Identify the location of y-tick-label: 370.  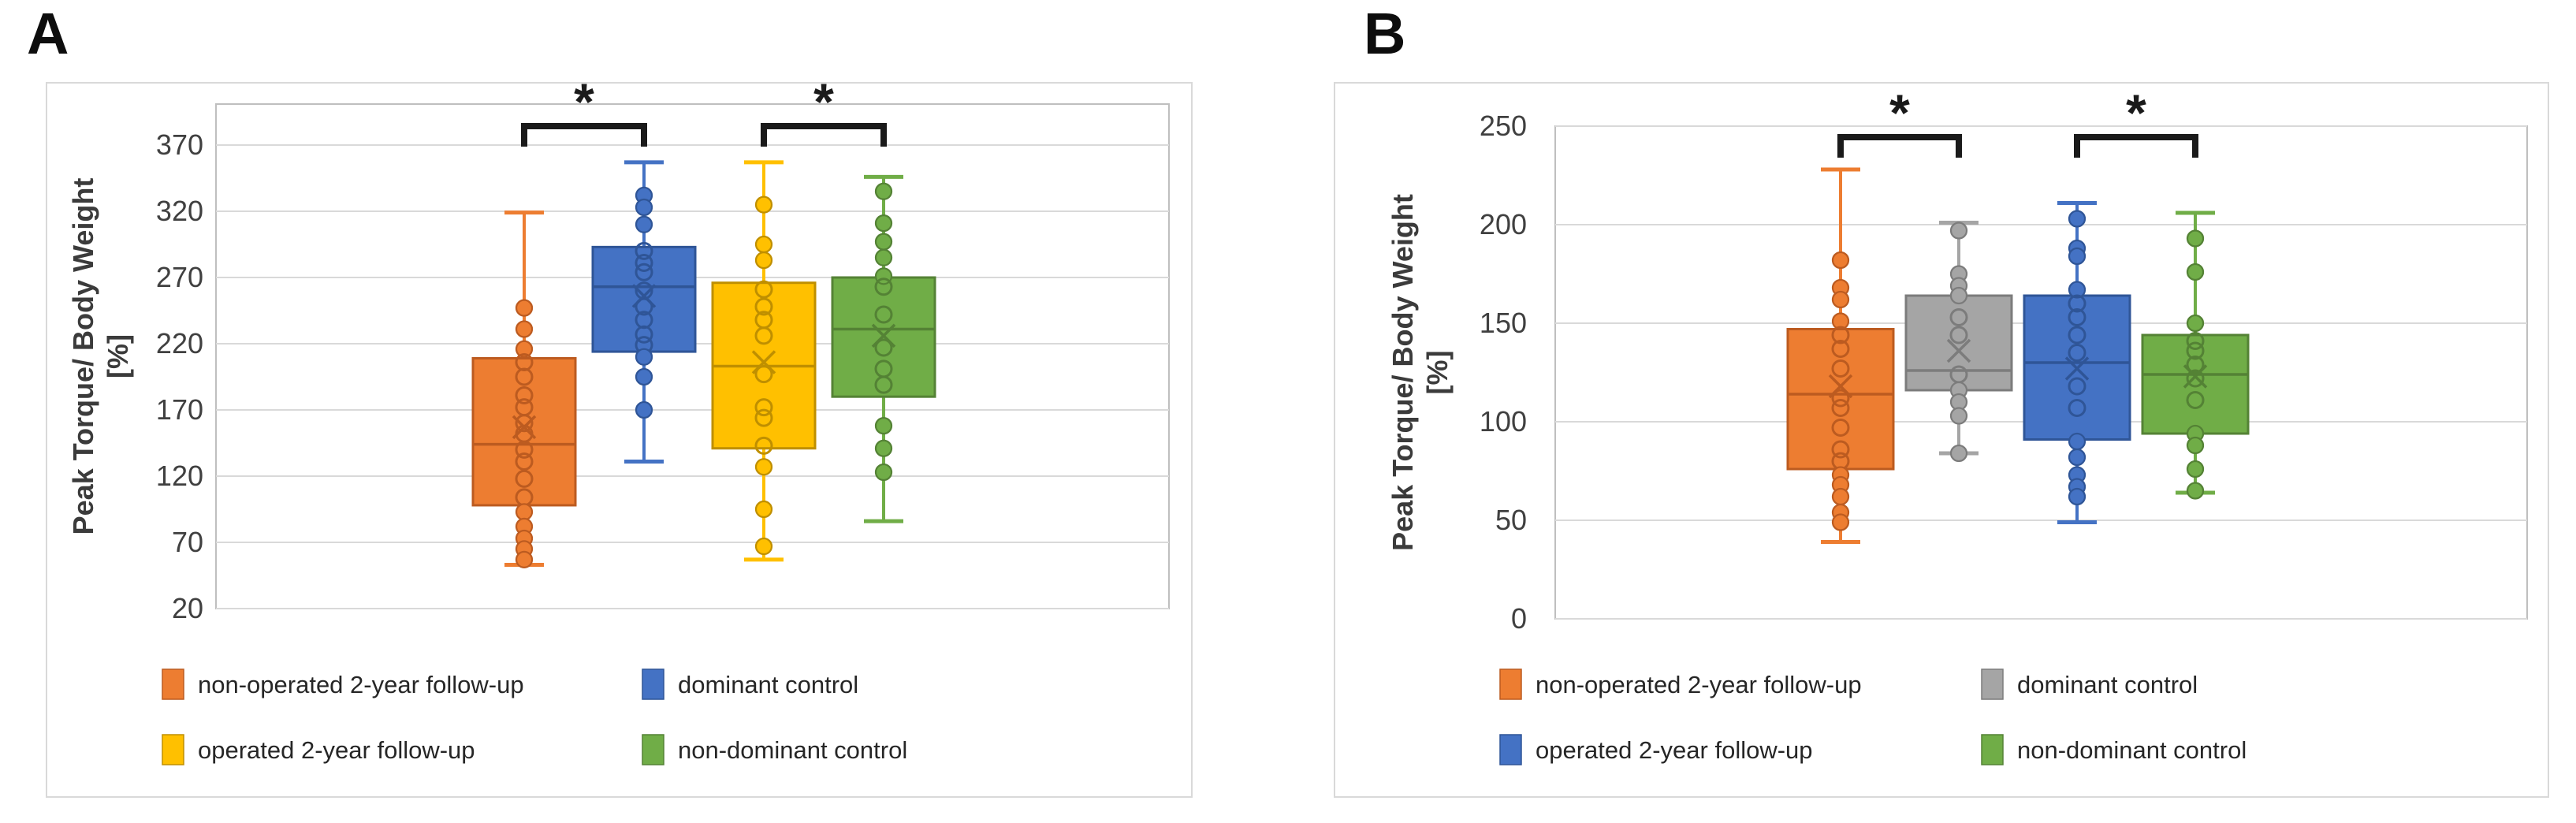
(179, 144).